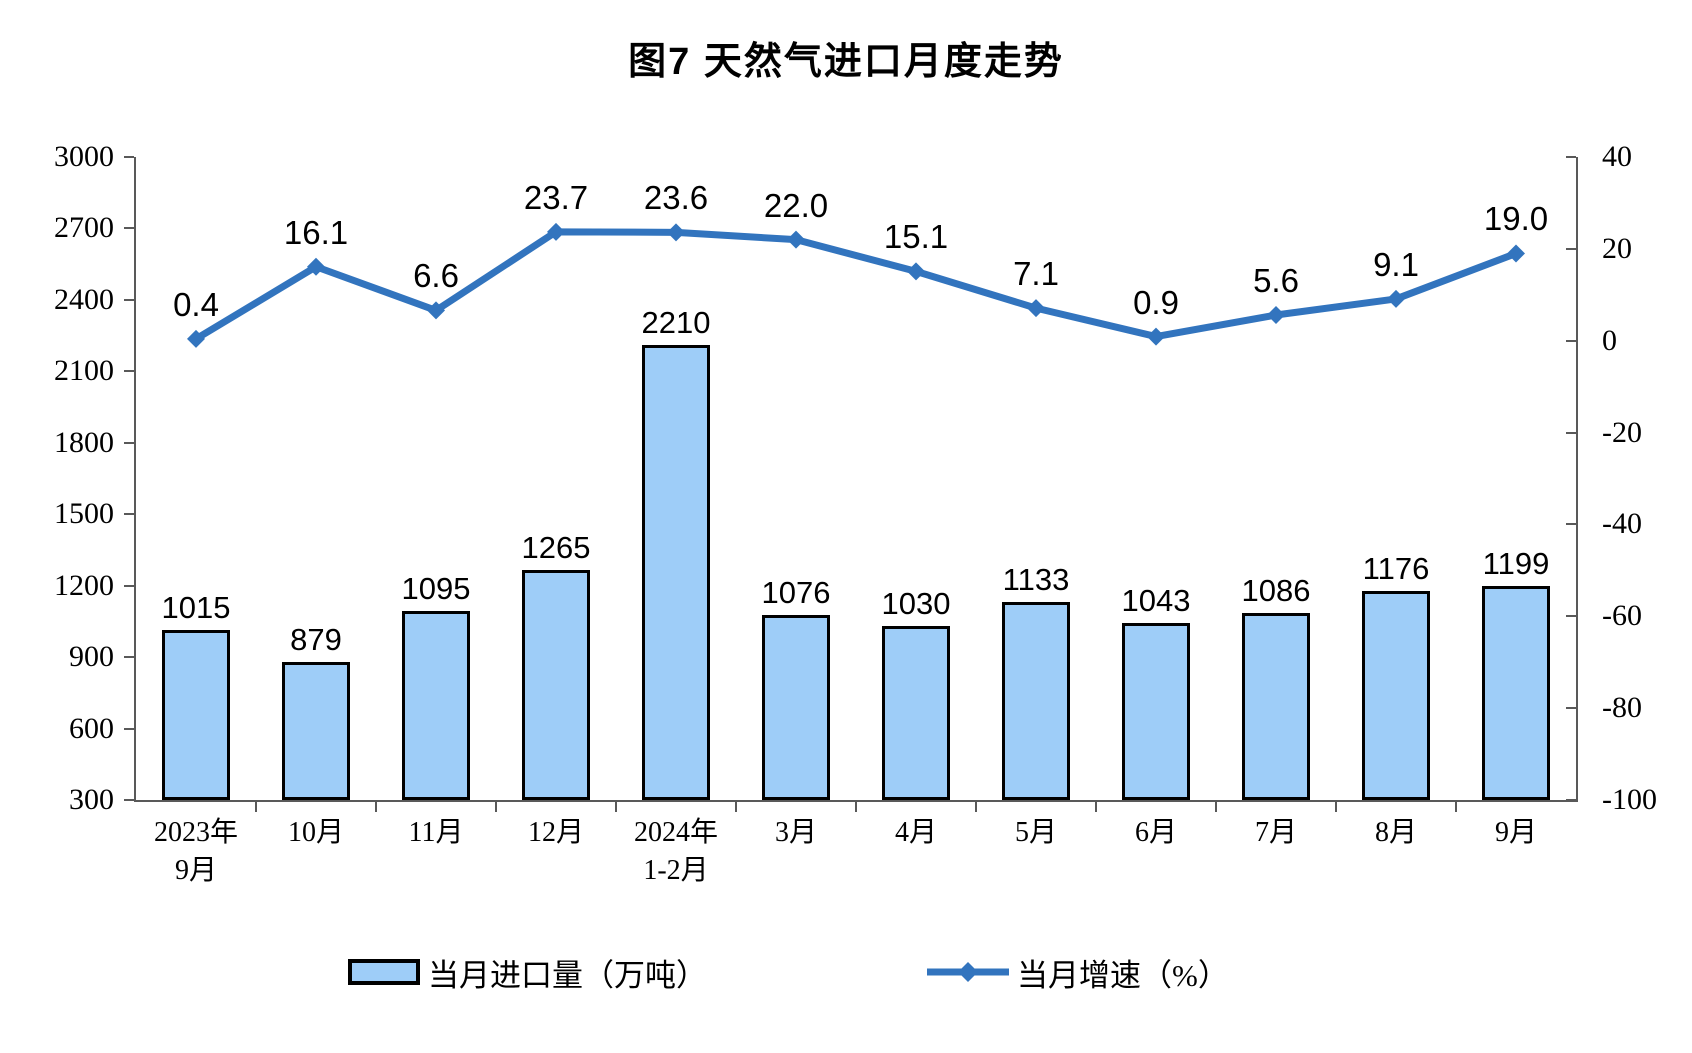 This screenshot has width=1692, height=1053. What do you see at coordinates (527, 972) in the screenshot?
I see `legend-item-imports: 当月进口量（万吨）` at bounding box center [527, 972].